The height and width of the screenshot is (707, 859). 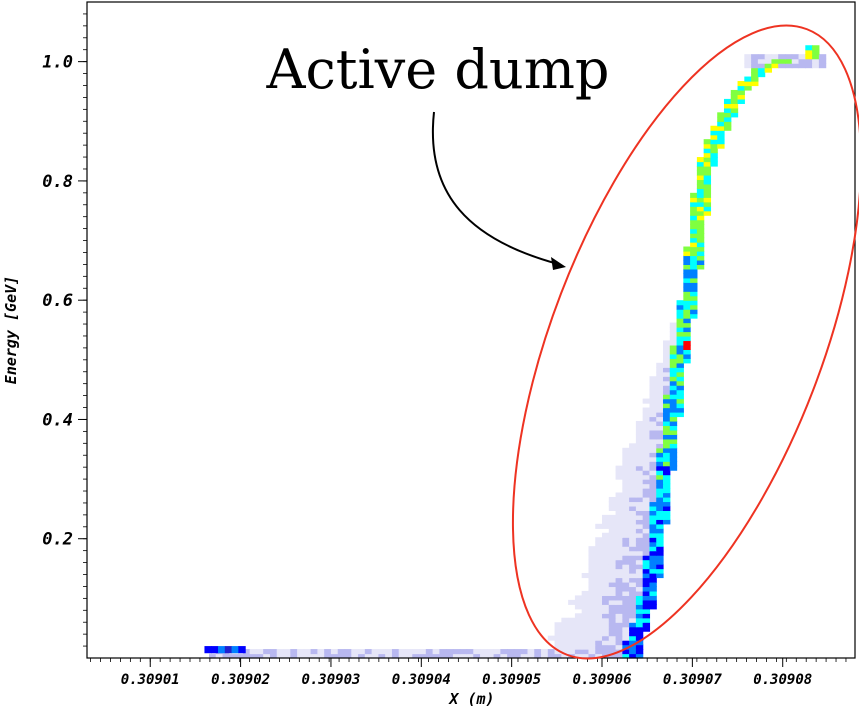 What do you see at coordinates (602, 680) in the screenshot?
I see `x-tick-label: 0.30906` at bounding box center [602, 680].